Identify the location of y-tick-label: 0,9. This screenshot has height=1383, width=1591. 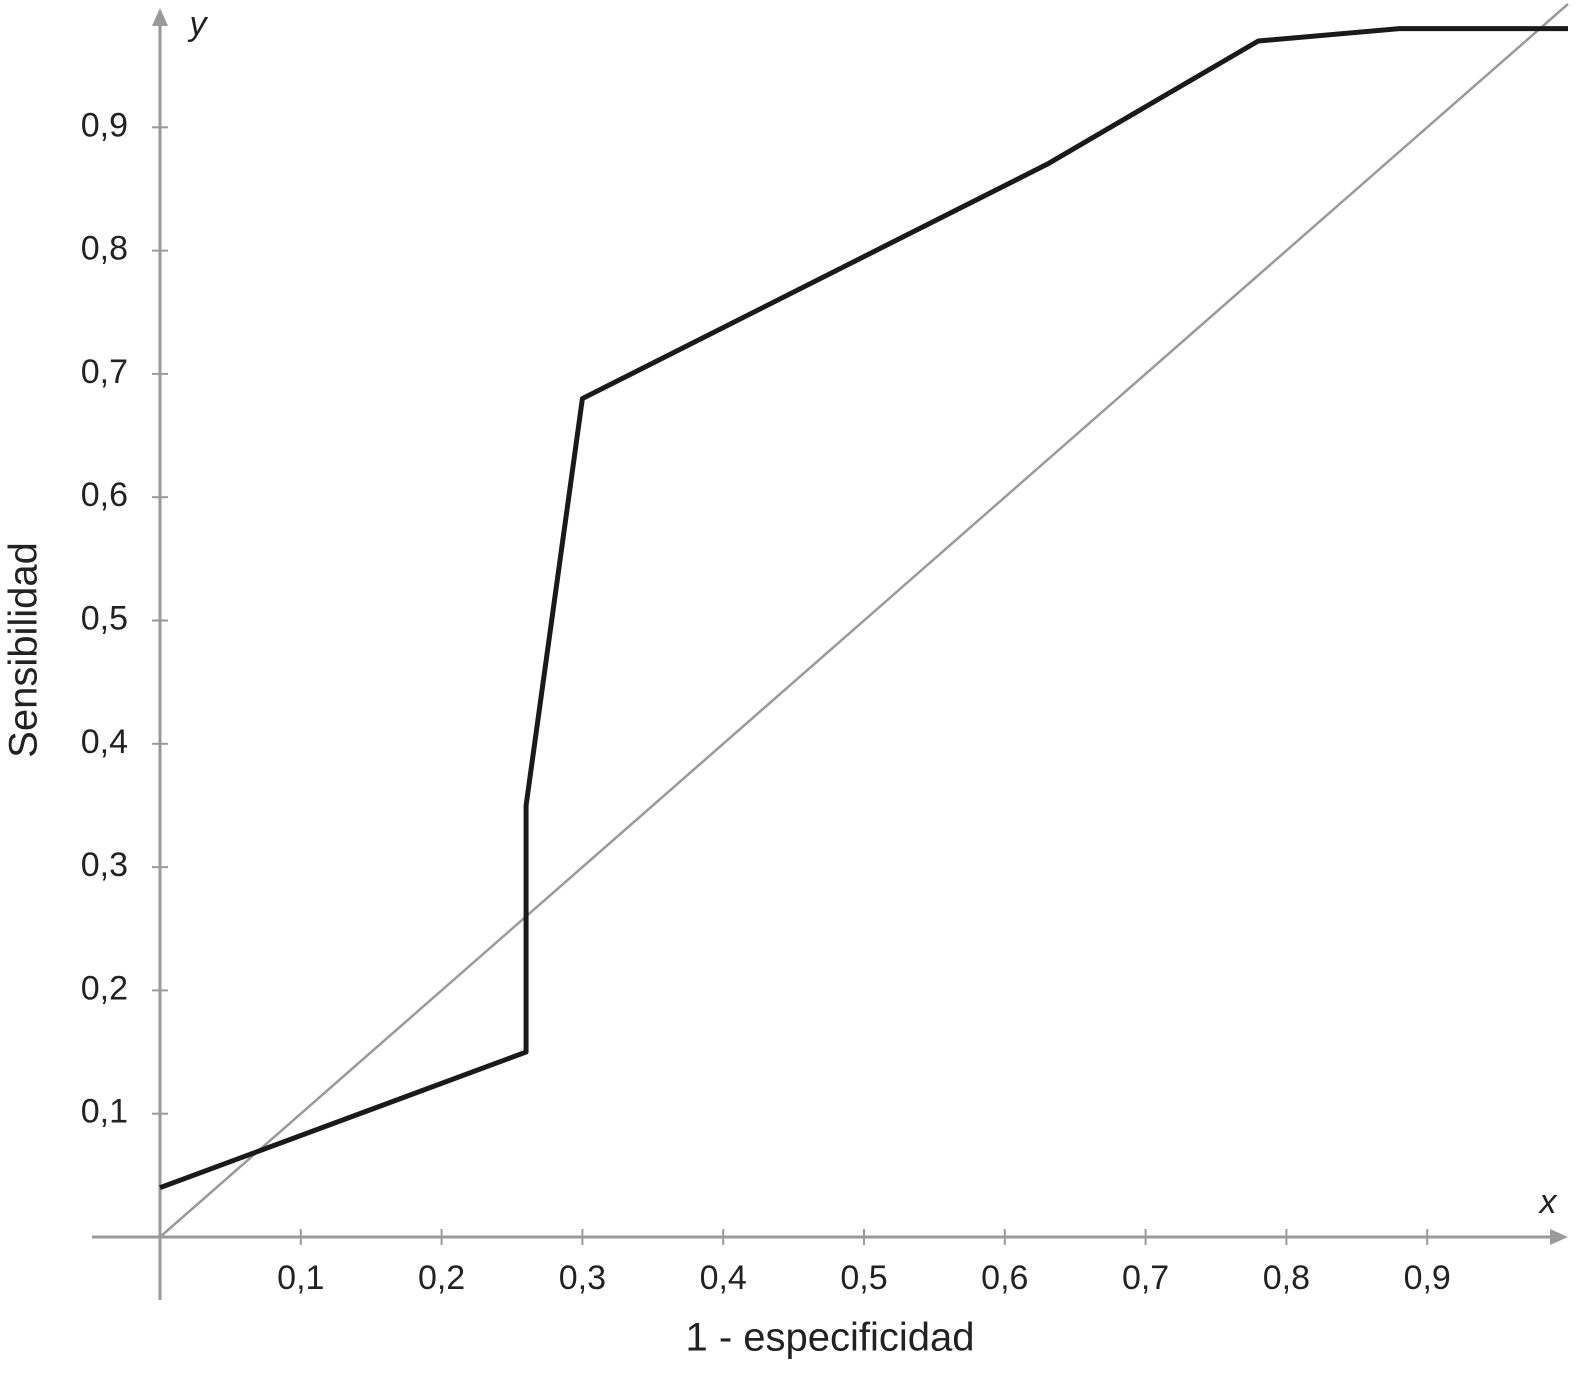
(104, 125).